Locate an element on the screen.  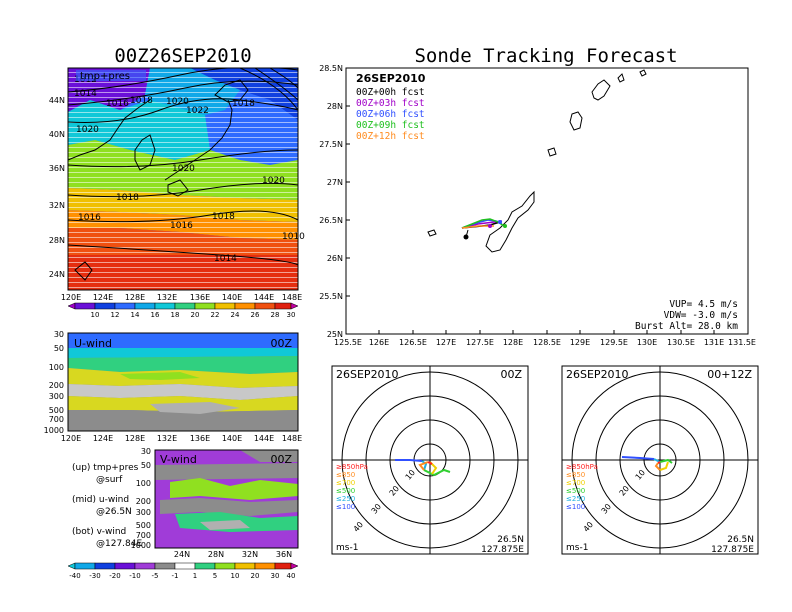
colorbar-label: 30 is located at coordinates (291, 315).